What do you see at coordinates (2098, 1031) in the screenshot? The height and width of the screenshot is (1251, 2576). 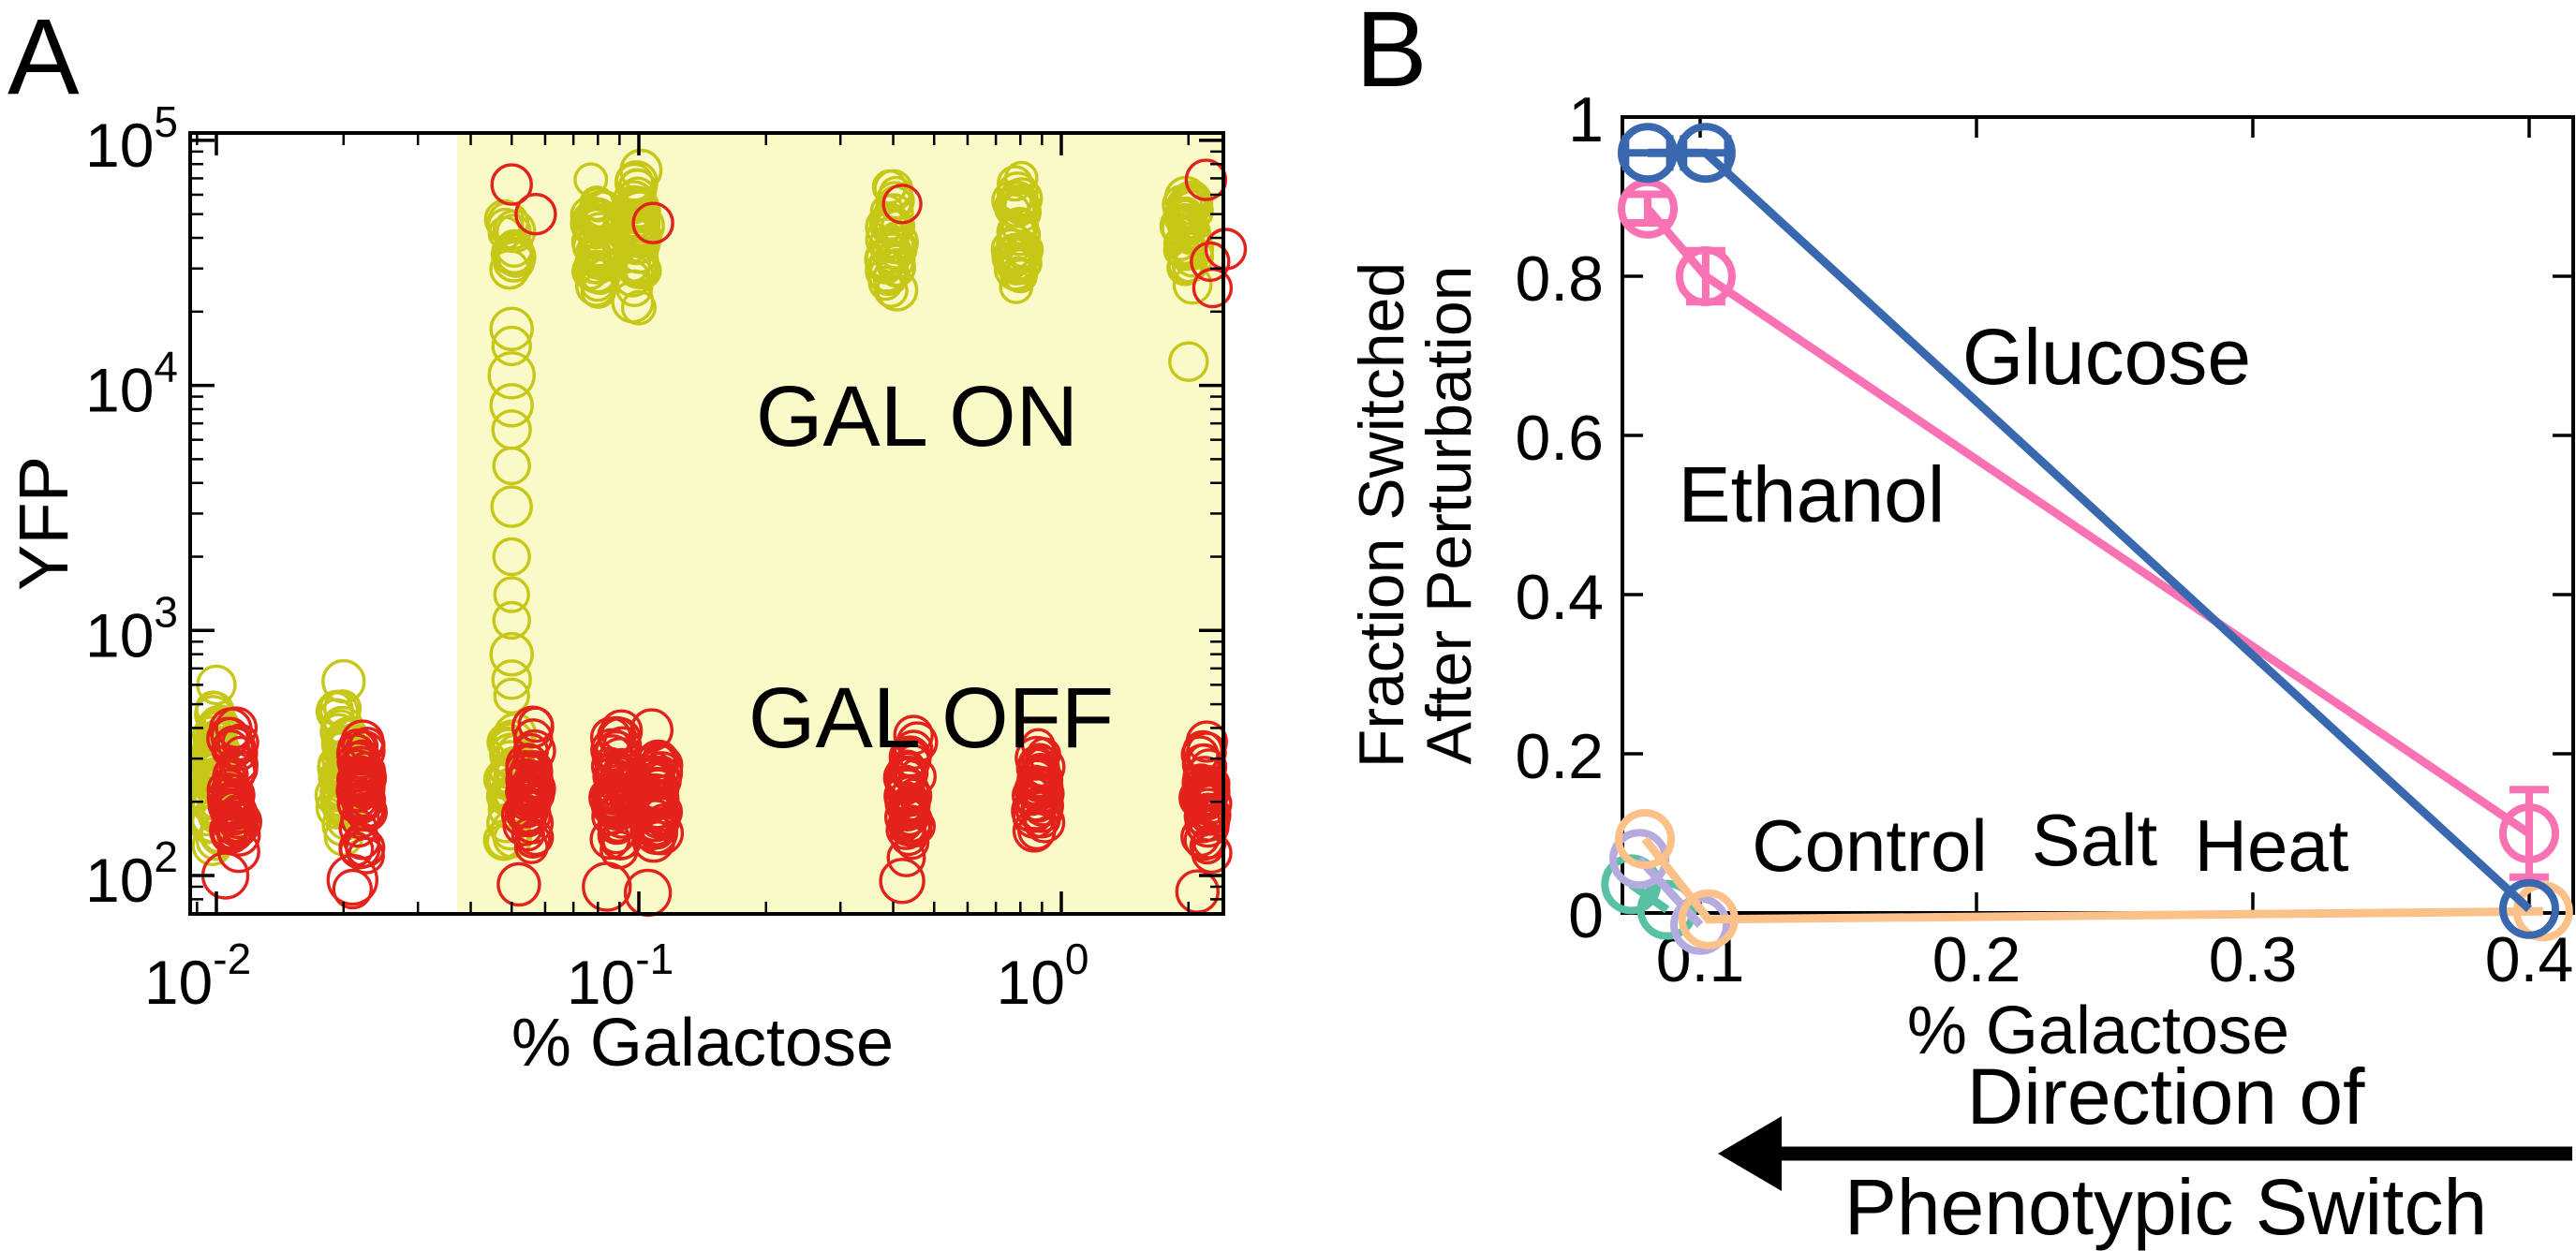 I see `panel-b-xlabel: % Galactose` at bounding box center [2098, 1031].